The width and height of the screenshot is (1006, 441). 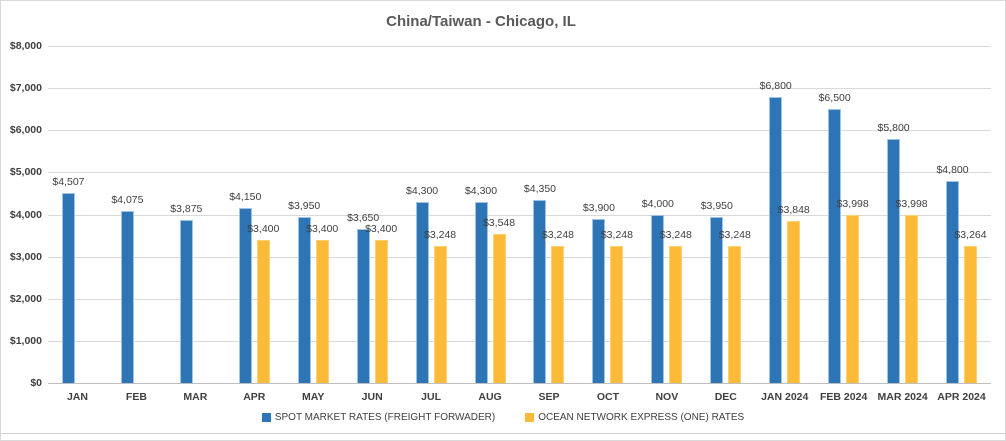 I want to click on x-axis-category-label: FEB 2024, so click(x=844, y=397).